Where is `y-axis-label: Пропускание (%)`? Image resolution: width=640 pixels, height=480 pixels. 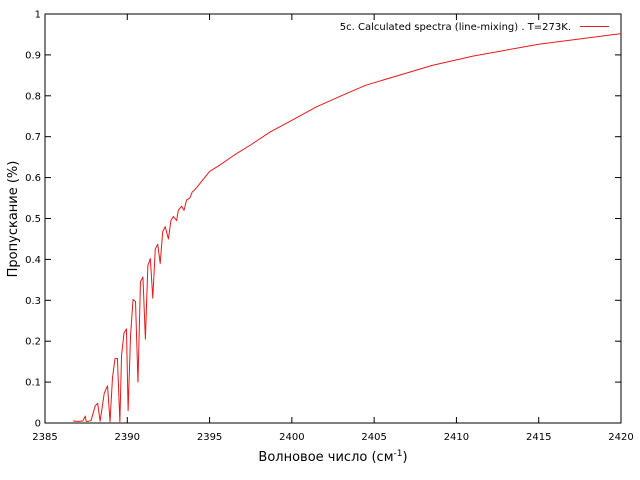 y-axis-label: Пропускание (%) is located at coordinates (13, 219).